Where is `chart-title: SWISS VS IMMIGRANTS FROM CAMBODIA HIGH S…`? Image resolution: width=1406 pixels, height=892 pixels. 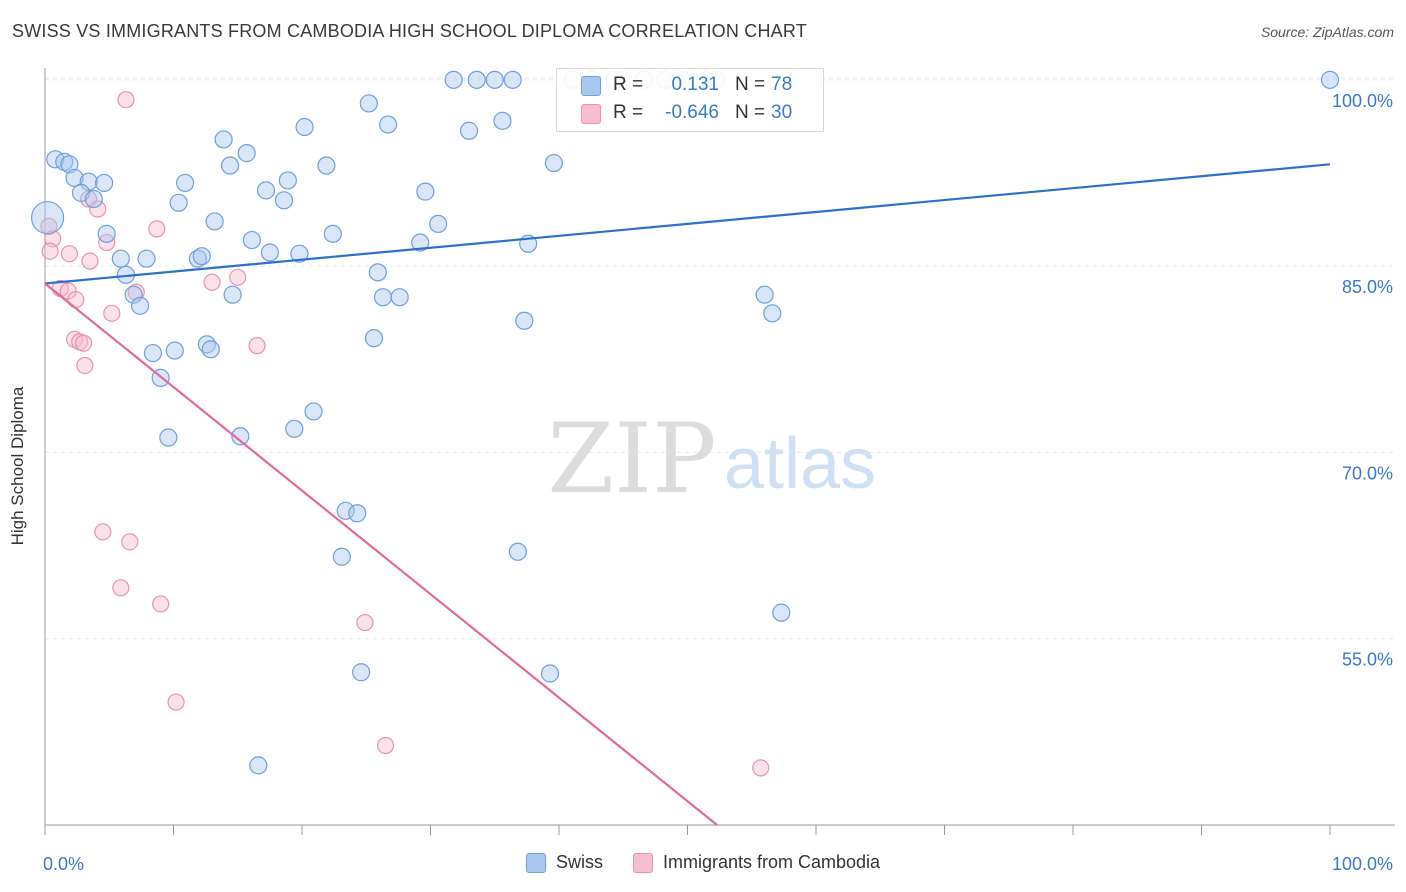
chart-title: SWISS VS IMMIGRANTS FROM CAMBODIA HIGH S… is located at coordinates (409, 31).